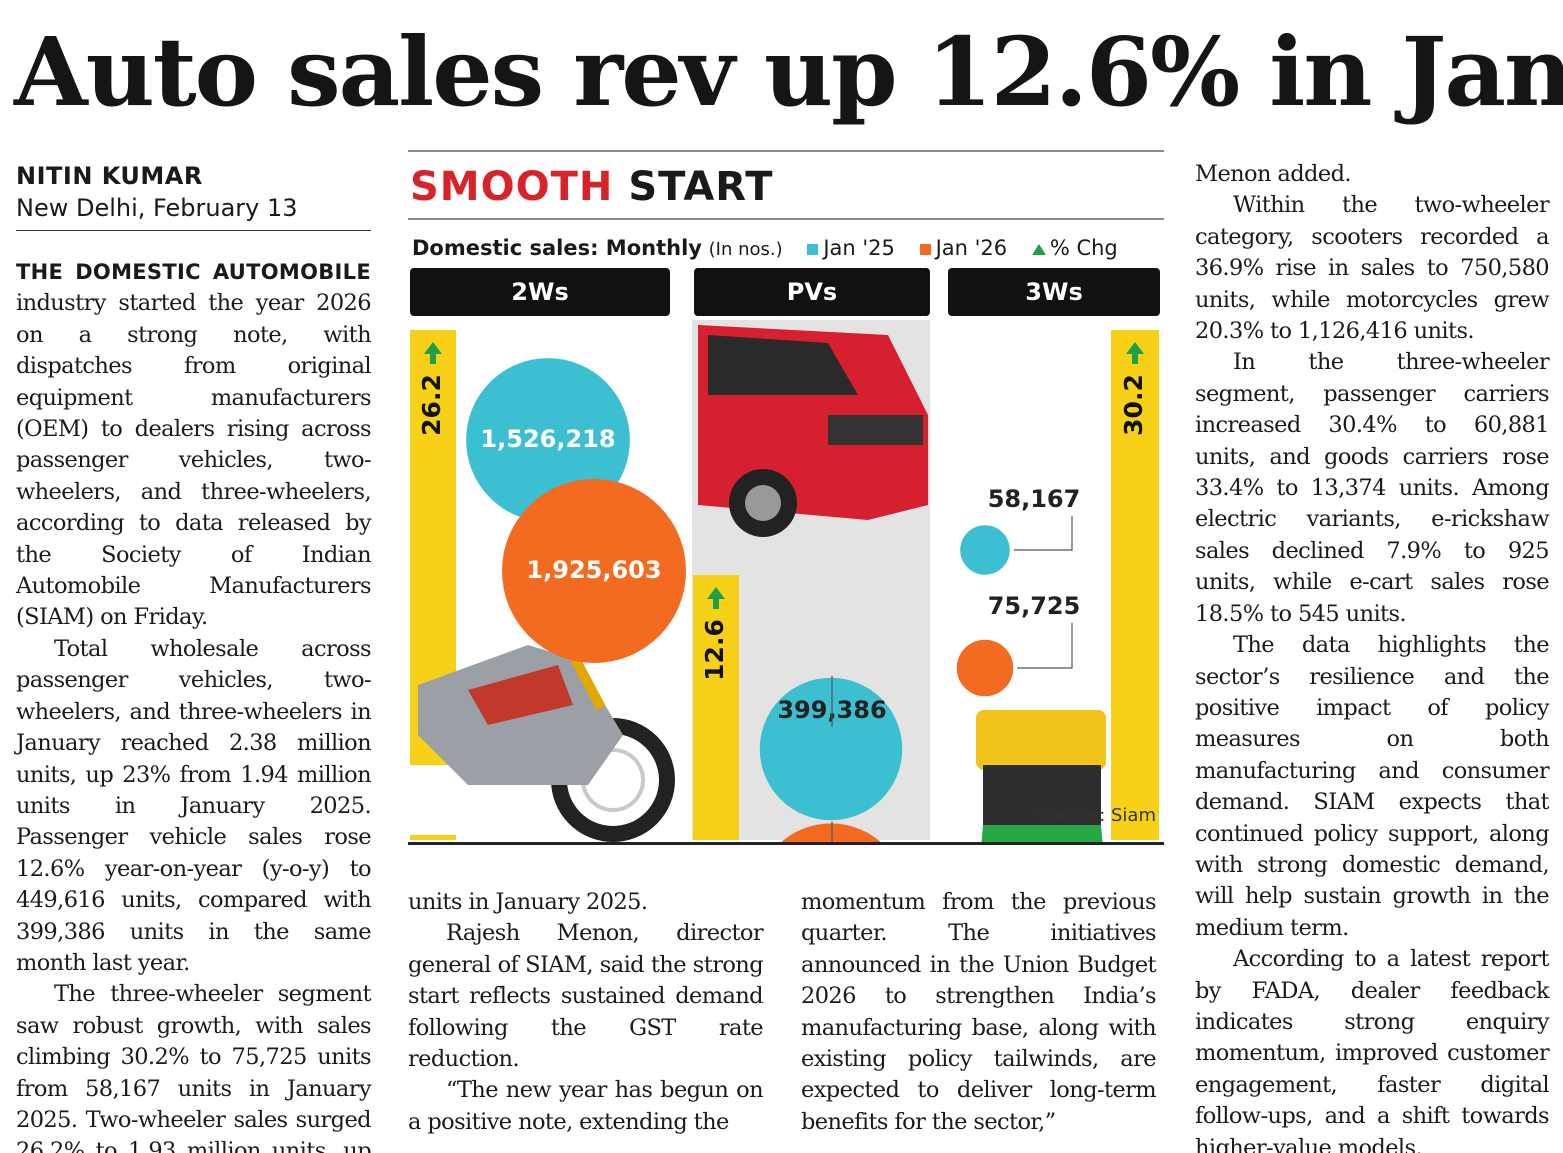 The height and width of the screenshot is (1153, 1563). I want to click on legend-label-jan26: Jan '26, so click(971, 248).